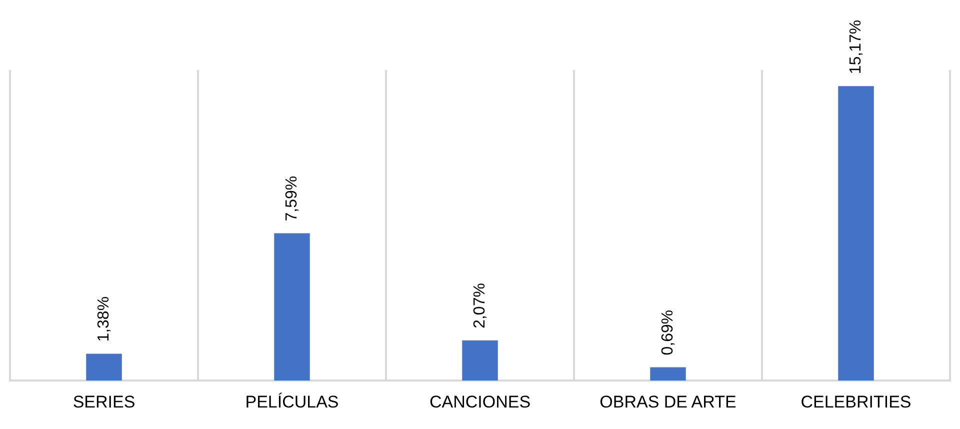 The height and width of the screenshot is (429, 960). What do you see at coordinates (291, 199) in the screenshot?
I see `data-label: 7,59%` at bounding box center [291, 199].